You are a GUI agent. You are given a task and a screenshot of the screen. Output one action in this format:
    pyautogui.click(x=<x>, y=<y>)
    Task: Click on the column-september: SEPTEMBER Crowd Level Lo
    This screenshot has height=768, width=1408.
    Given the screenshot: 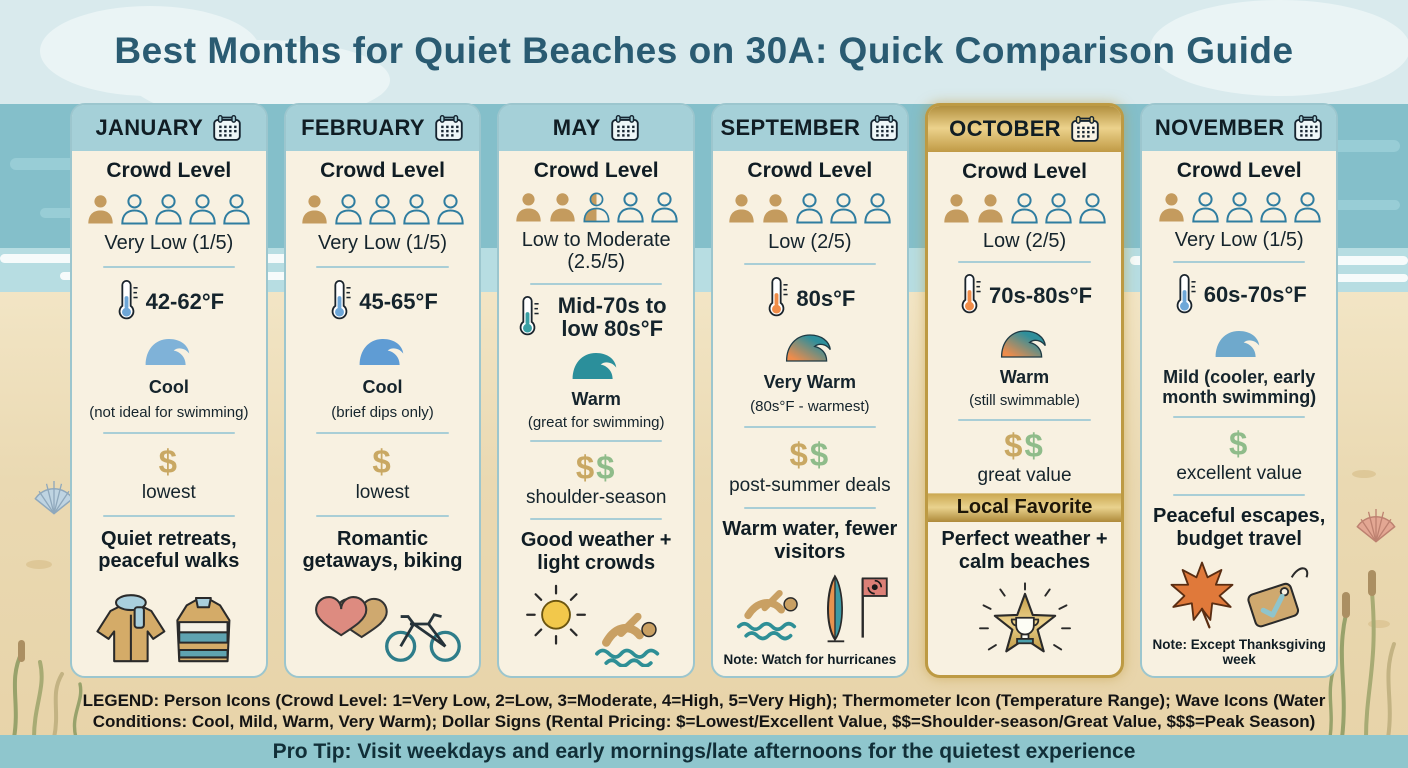 What is the action you would take?
    pyautogui.click(x=810, y=390)
    